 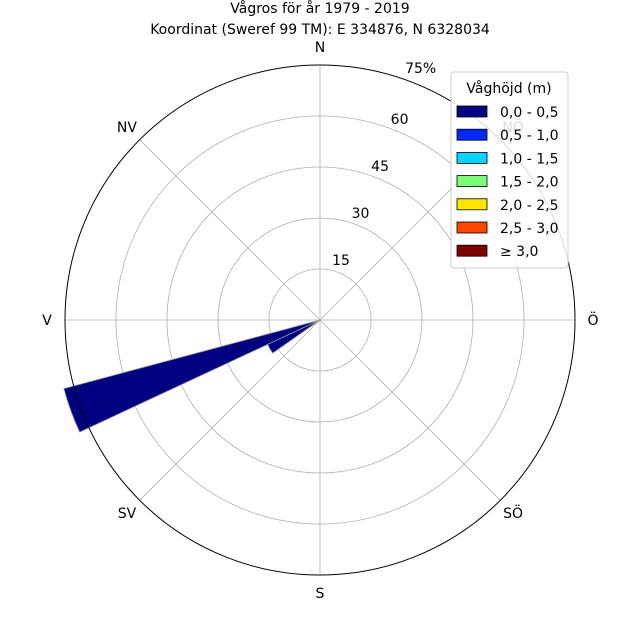 I want to click on radial-tick-label-4: 75%, so click(x=420, y=69).